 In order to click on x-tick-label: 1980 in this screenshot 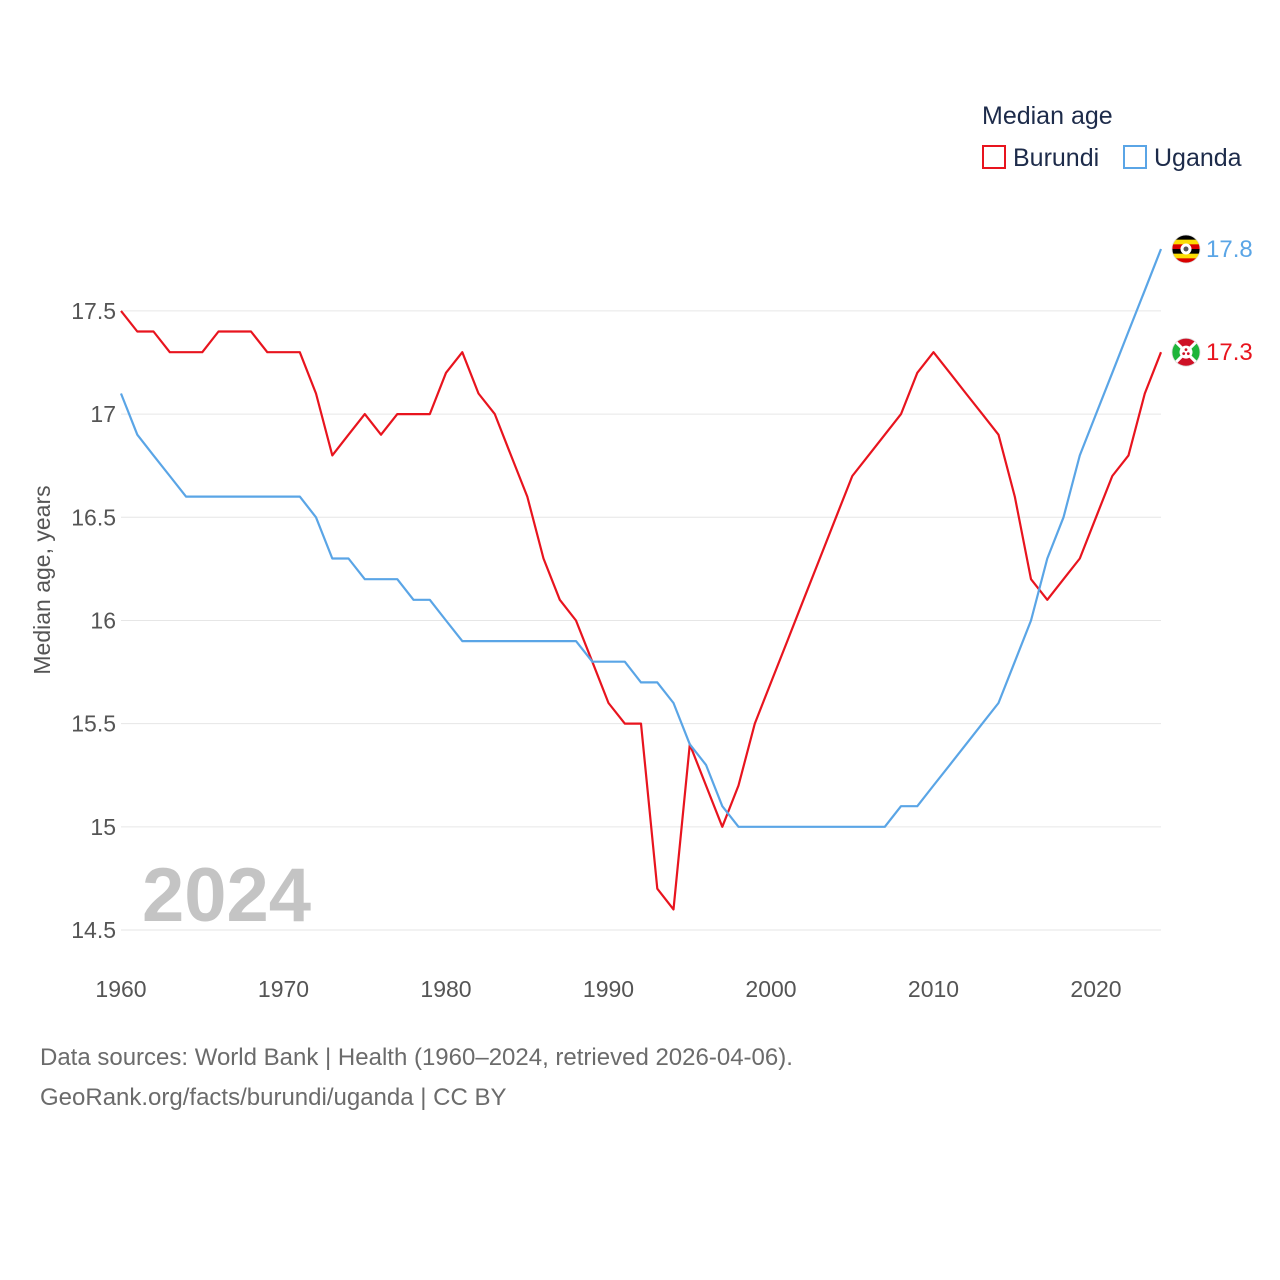, I will do `click(445, 989)`.